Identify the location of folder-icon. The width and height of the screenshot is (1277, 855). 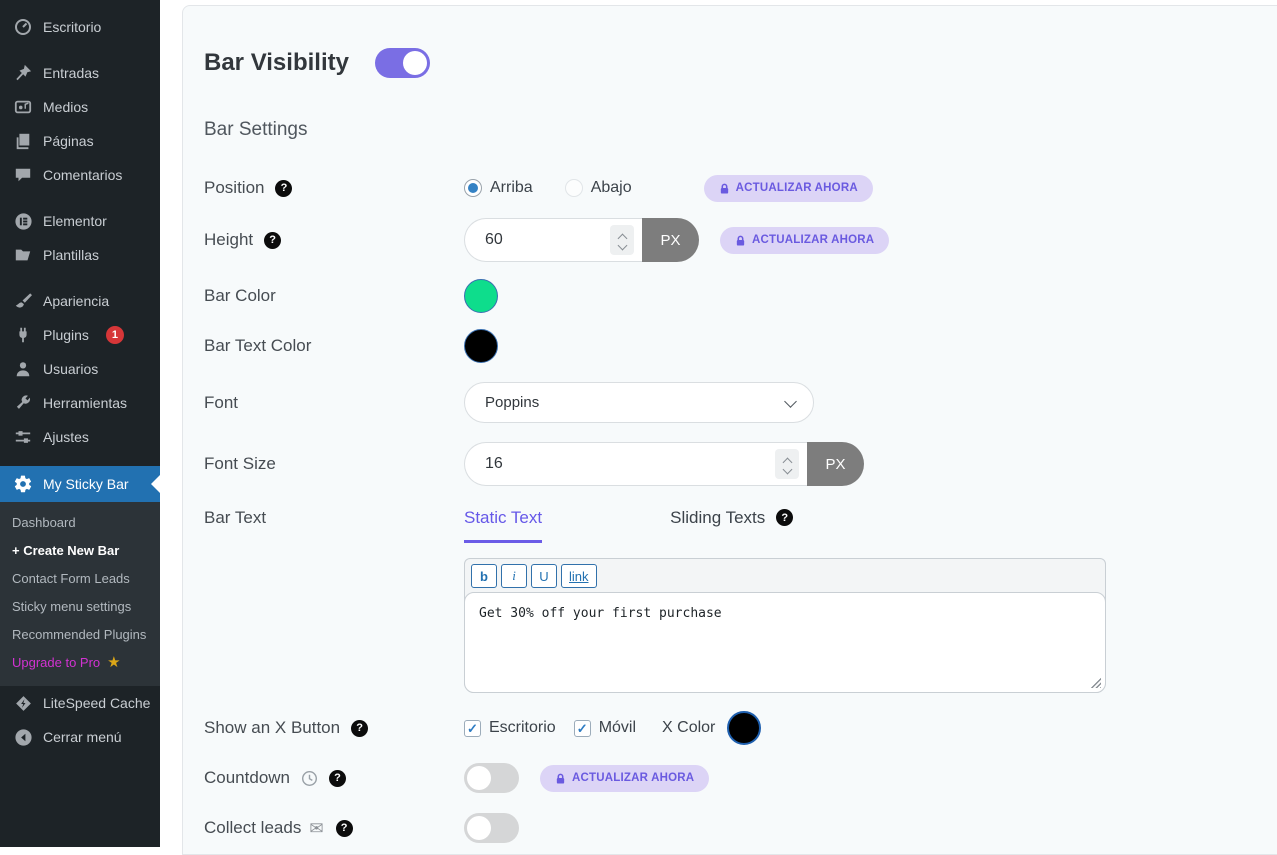
(23, 255).